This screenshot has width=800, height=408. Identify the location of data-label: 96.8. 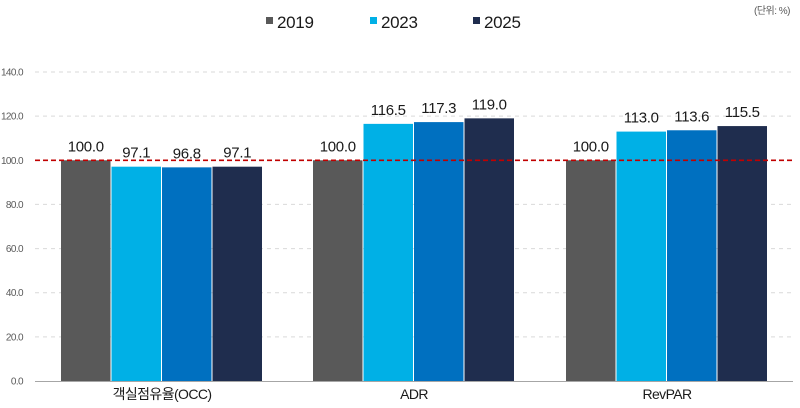
(187, 153).